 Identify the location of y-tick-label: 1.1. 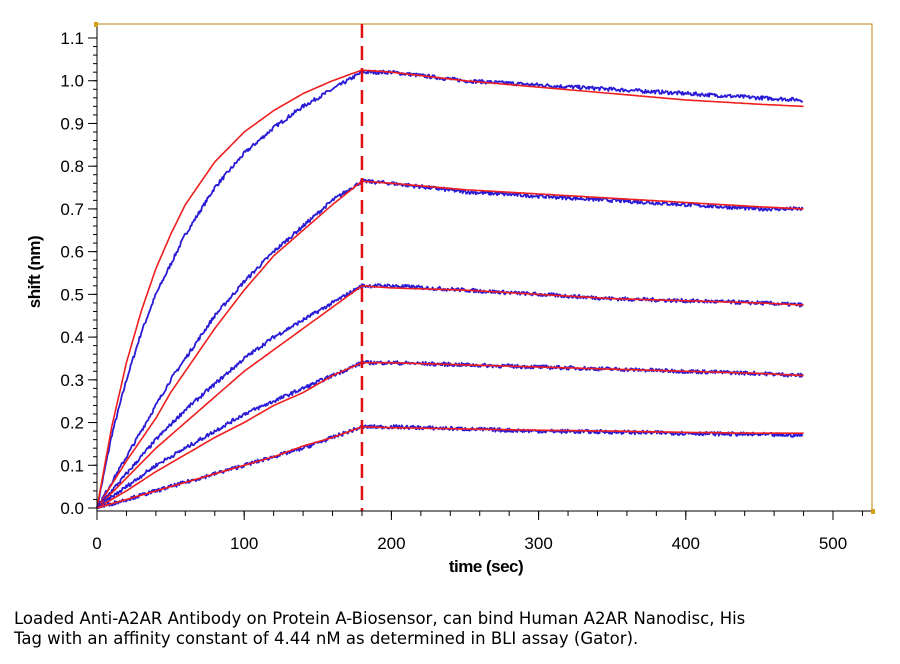
(72, 38).